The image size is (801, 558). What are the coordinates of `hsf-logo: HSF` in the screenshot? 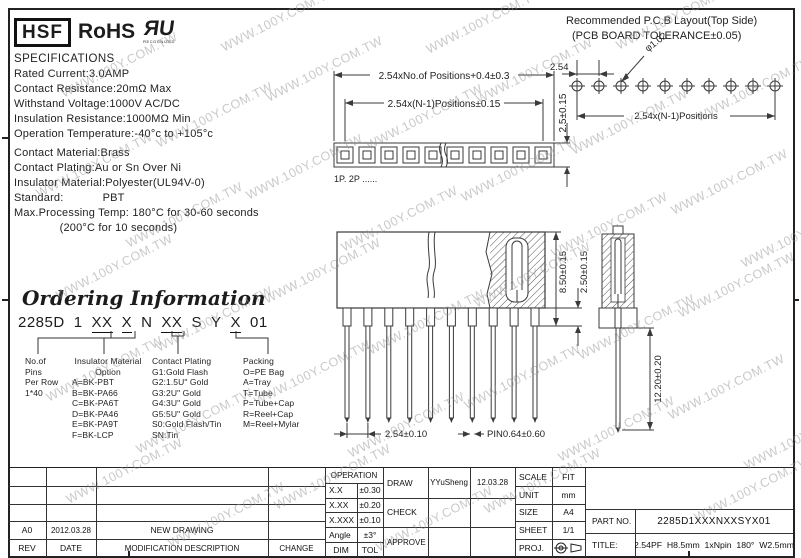 It's located at (42, 32).